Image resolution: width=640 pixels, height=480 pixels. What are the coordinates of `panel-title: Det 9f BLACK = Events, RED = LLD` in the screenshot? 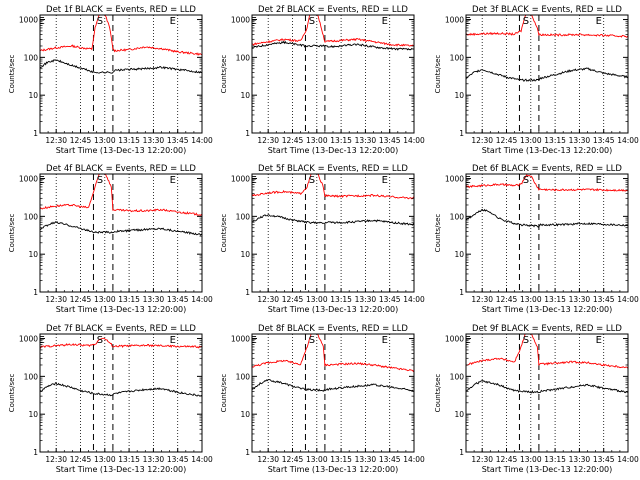 It's located at (547, 329).